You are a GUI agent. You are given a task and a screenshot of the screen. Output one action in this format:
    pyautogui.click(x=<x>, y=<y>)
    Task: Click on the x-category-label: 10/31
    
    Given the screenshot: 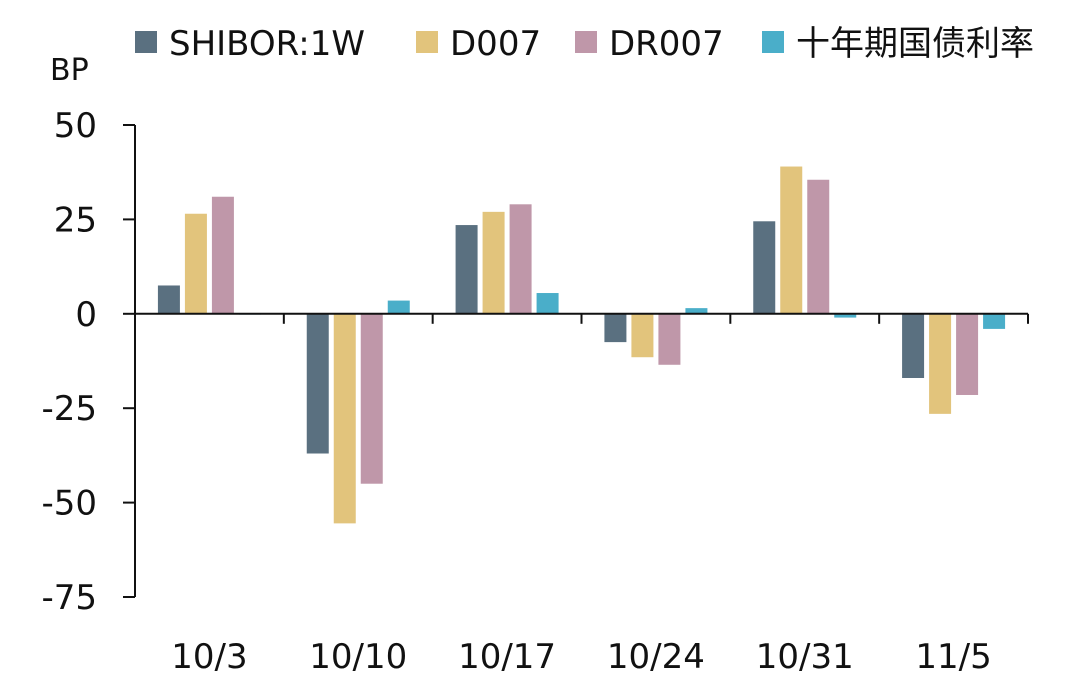 What is the action you would take?
    pyautogui.click(x=805, y=657)
    